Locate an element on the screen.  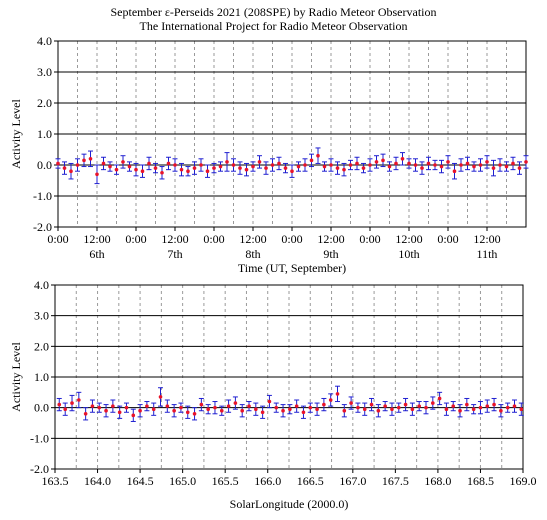
day-label: 8th is located at coordinates (252, 254).